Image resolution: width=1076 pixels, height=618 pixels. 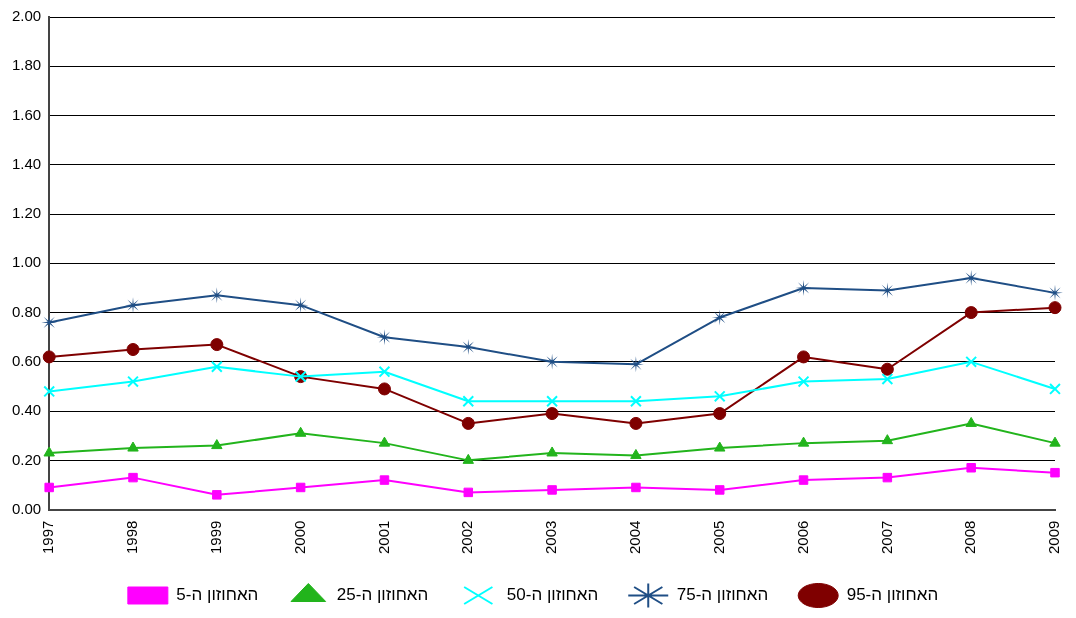 I want to click on y-tick-label: 1.80, so click(x=26, y=65).